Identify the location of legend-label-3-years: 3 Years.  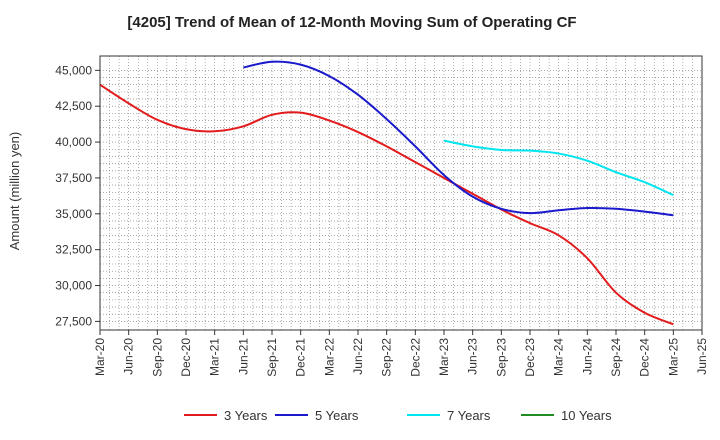
(246, 415).